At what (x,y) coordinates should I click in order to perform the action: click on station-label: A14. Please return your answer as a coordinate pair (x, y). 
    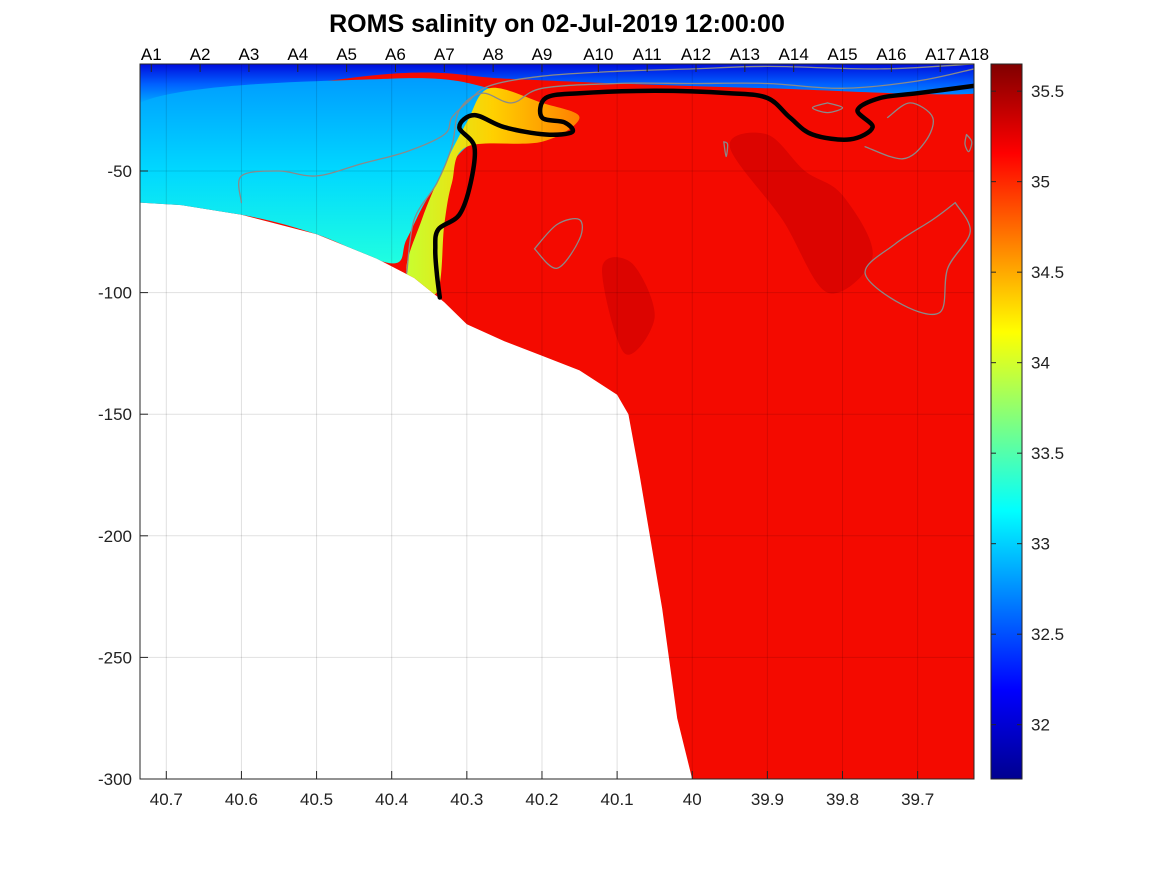
    Looking at the image, I should click on (794, 54).